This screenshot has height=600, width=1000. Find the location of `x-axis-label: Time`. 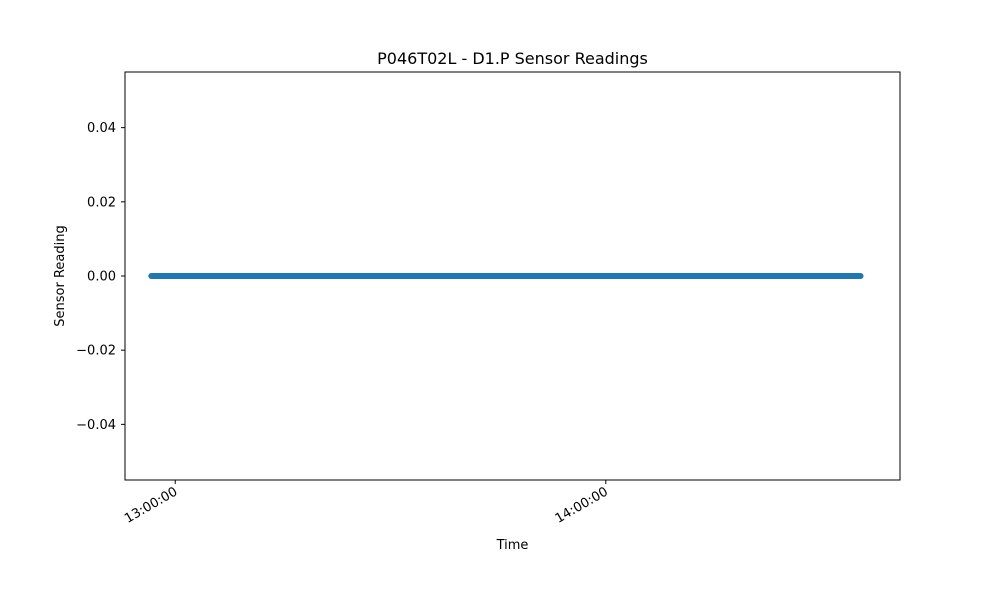

x-axis-label: Time is located at coordinates (512, 545).